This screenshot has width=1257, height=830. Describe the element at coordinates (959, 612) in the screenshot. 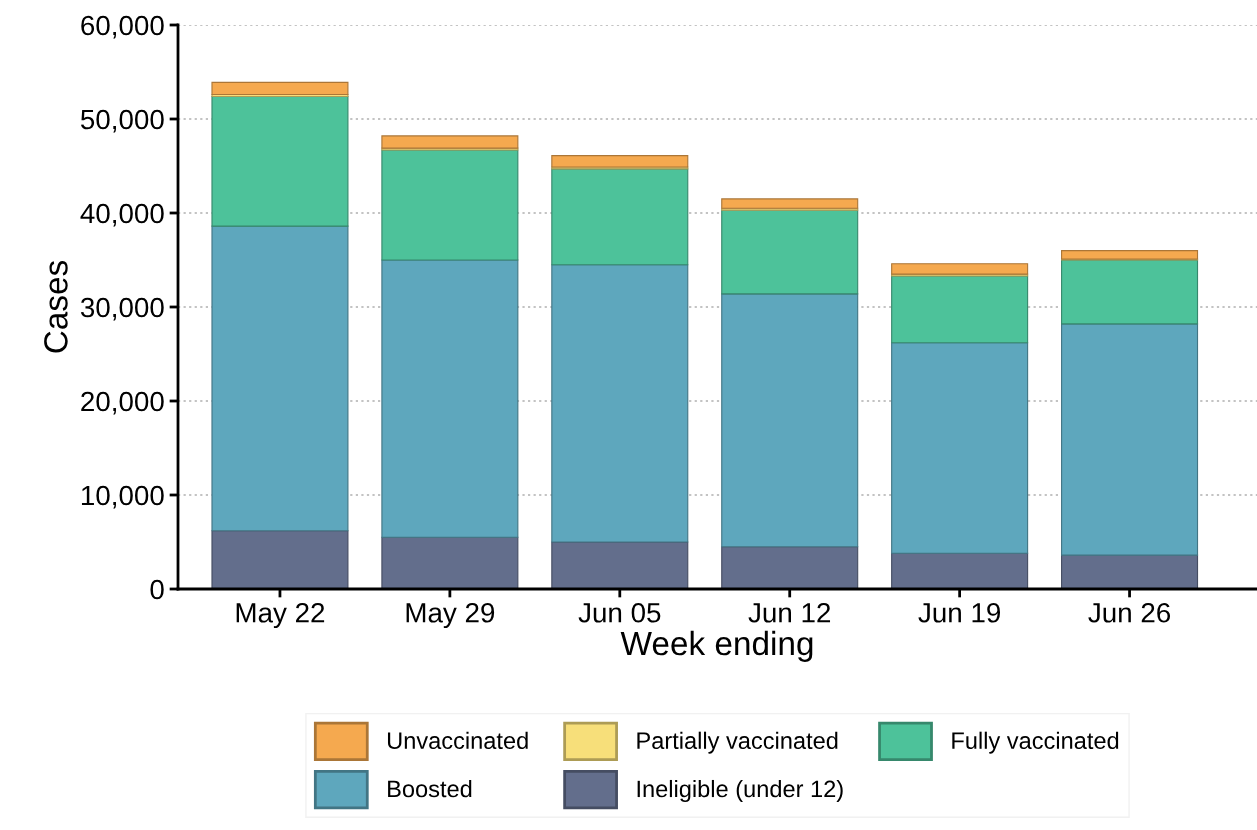

I see `x-tick-label: Jun 19` at that location.